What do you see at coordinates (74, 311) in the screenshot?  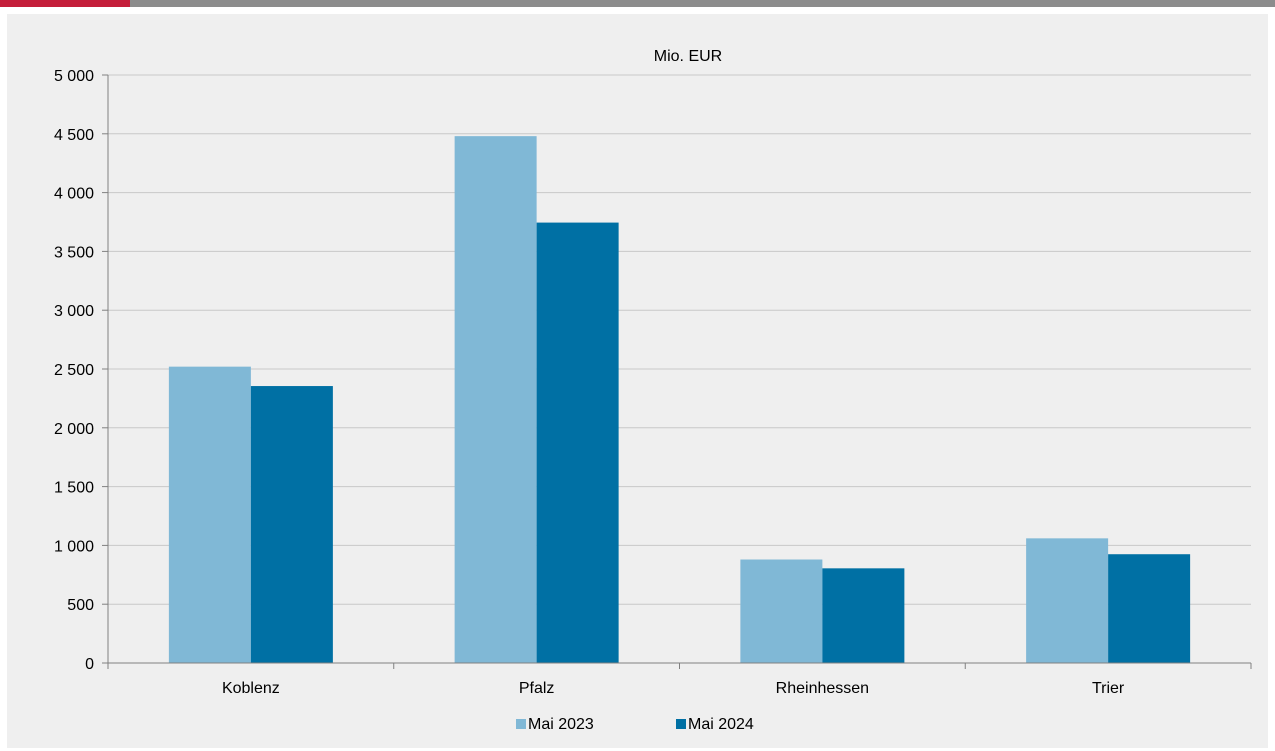 I see `y-tick-label: 3 000` at bounding box center [74, 311].